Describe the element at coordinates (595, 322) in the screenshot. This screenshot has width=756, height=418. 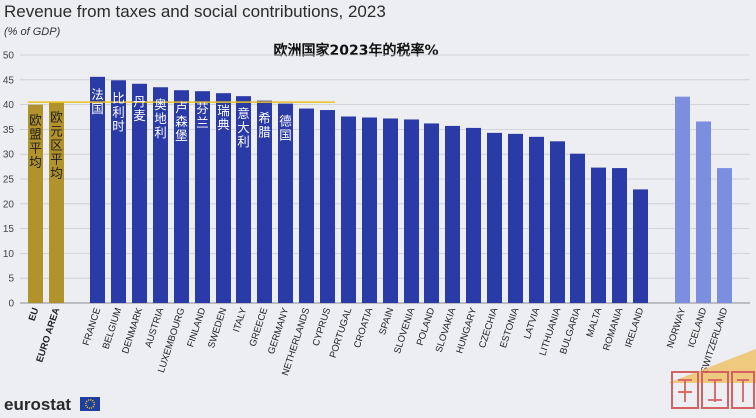
I see `x-tick-label: MALTA` at that location.